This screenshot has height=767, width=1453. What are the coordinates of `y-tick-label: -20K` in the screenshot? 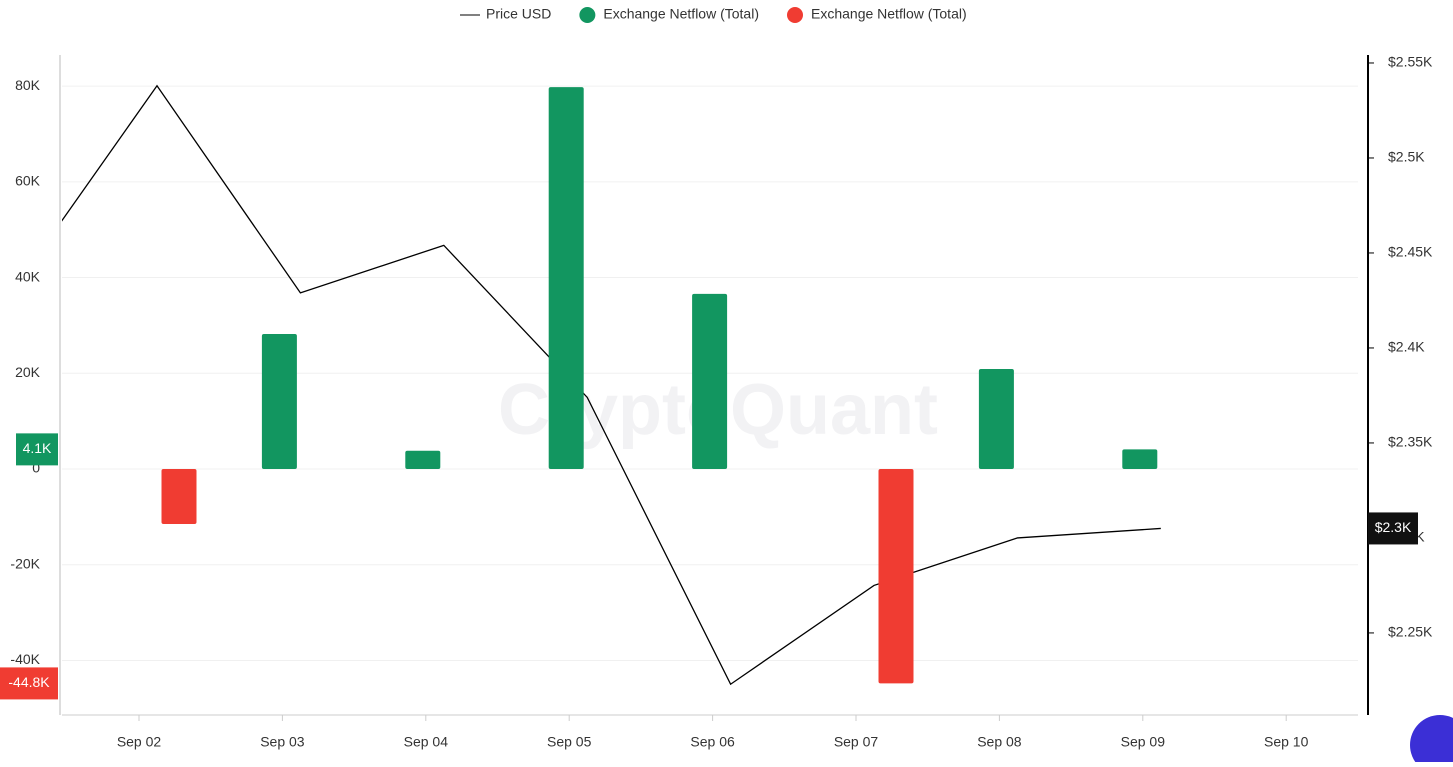 It's located at (25, 563).